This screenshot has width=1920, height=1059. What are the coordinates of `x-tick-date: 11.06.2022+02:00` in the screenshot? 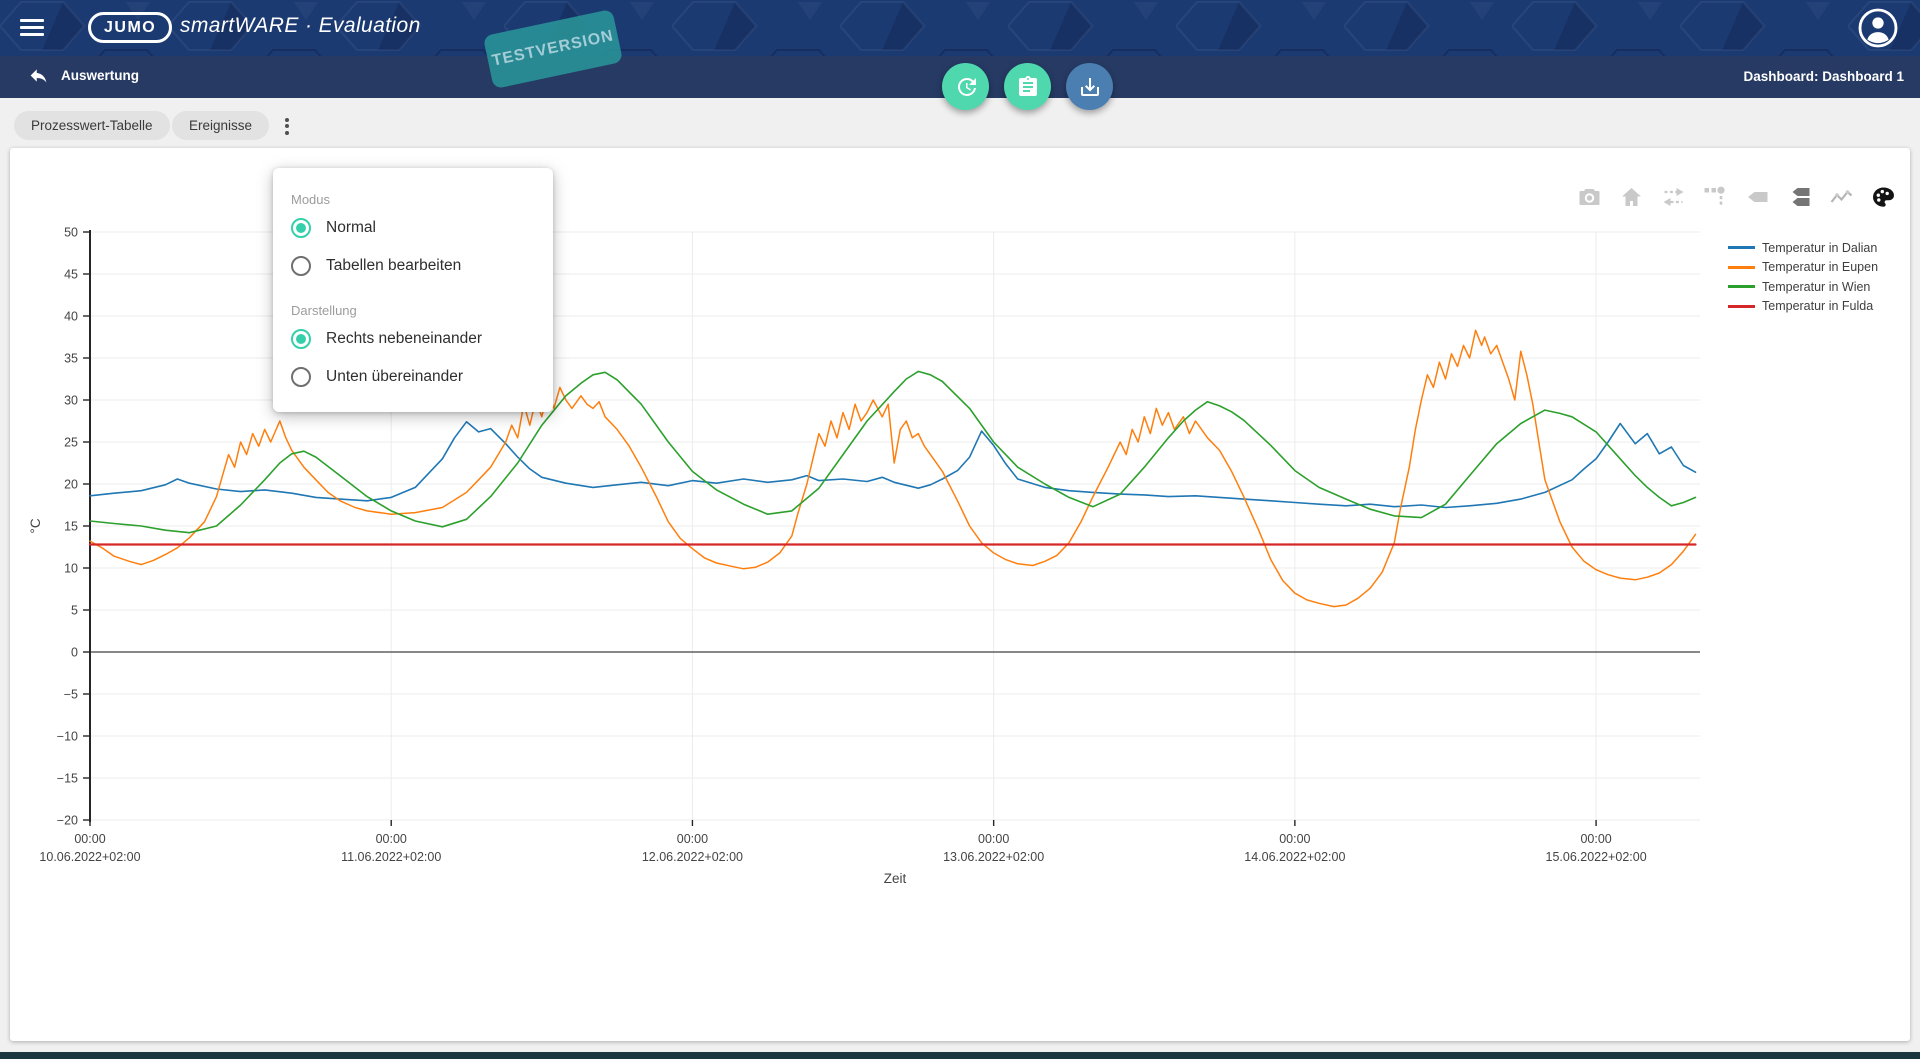 It's located at (391, 857).